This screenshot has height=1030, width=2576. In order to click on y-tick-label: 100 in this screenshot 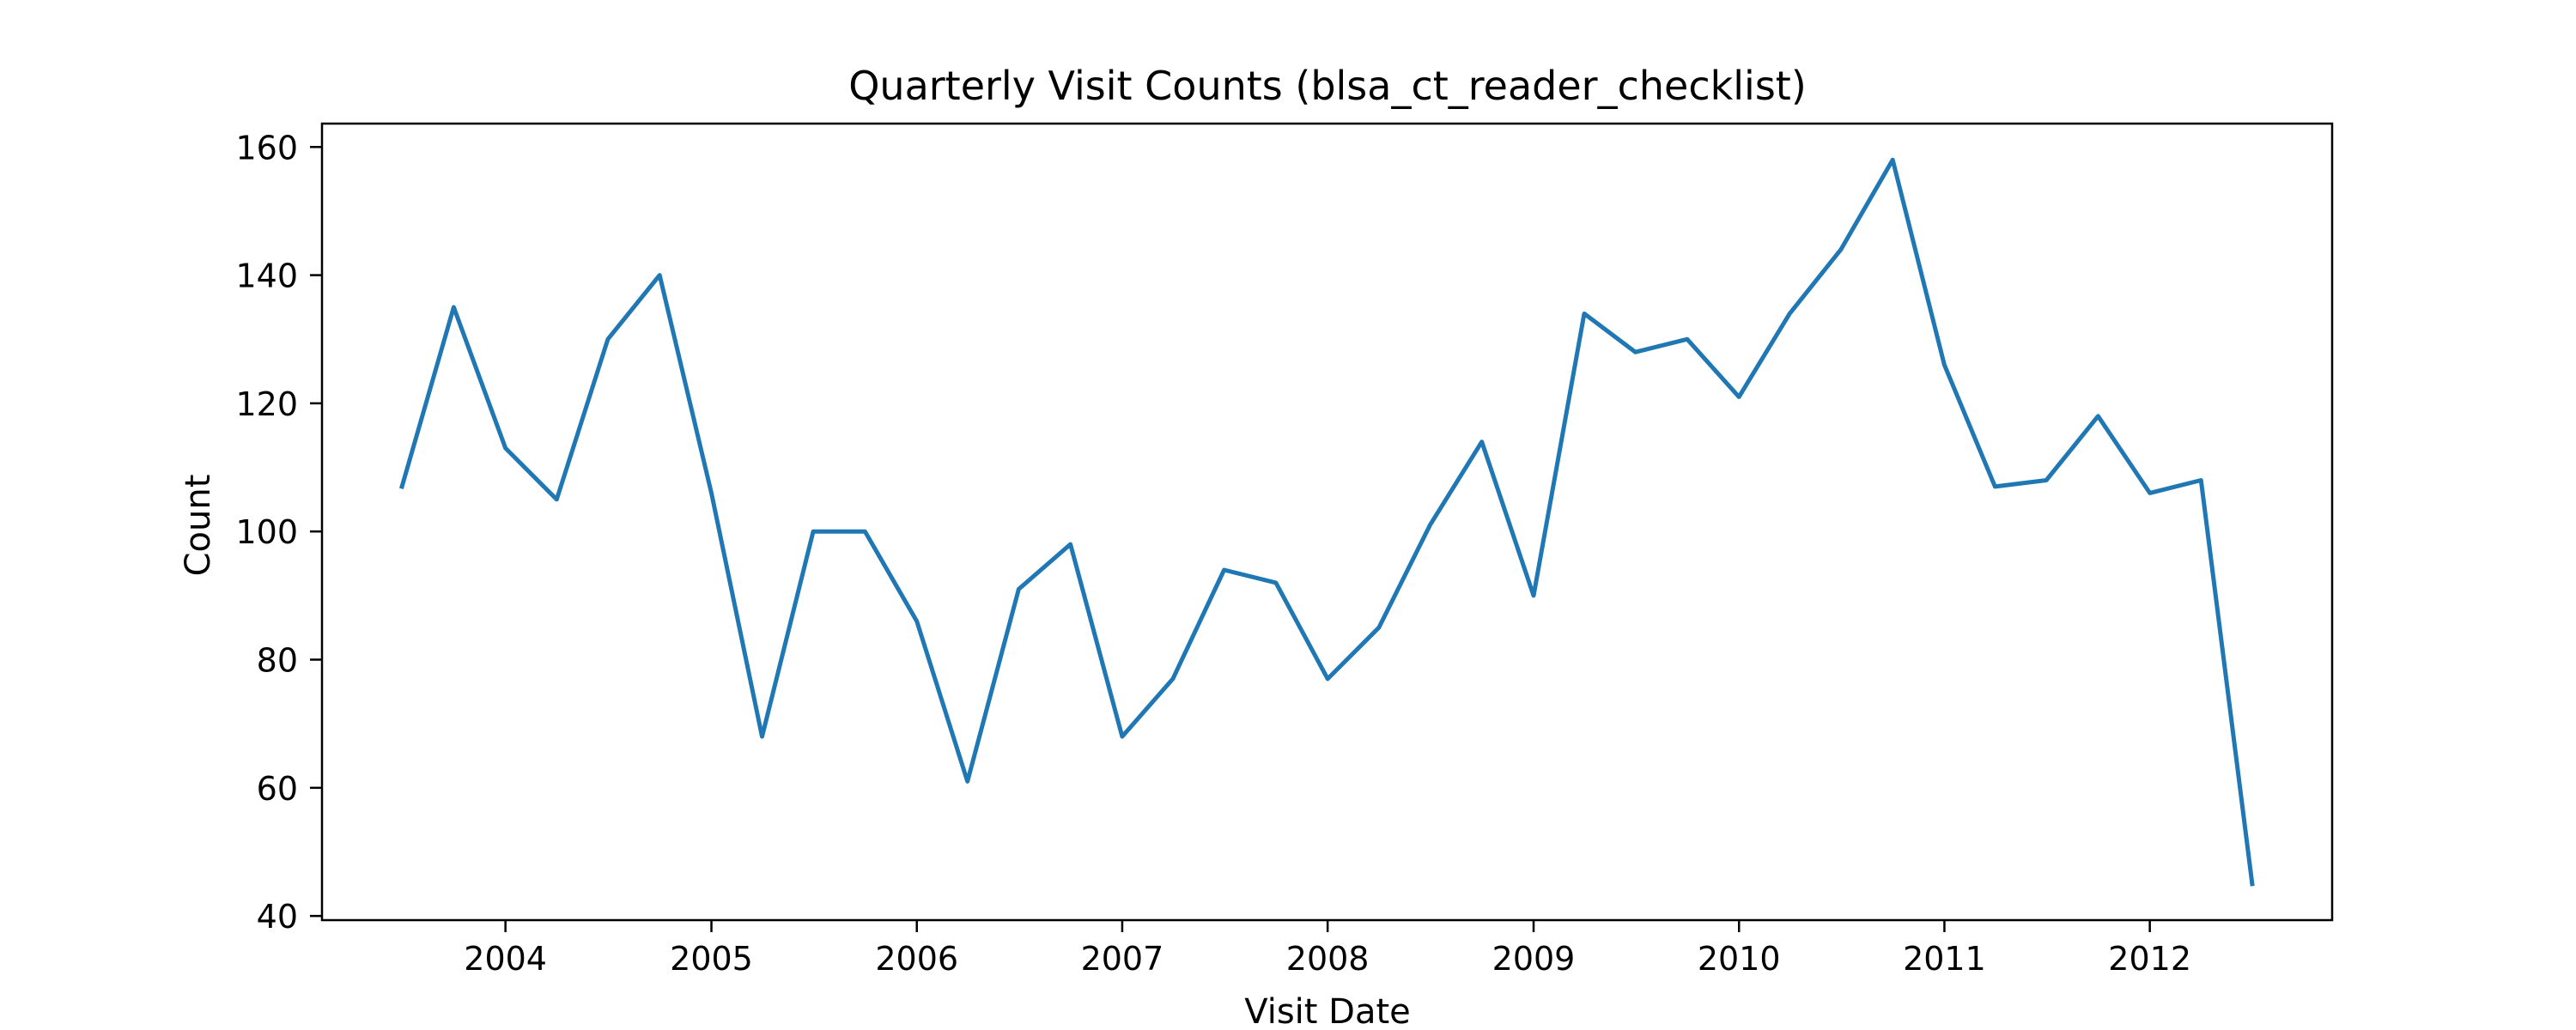, I will do `click(266, 532)`.